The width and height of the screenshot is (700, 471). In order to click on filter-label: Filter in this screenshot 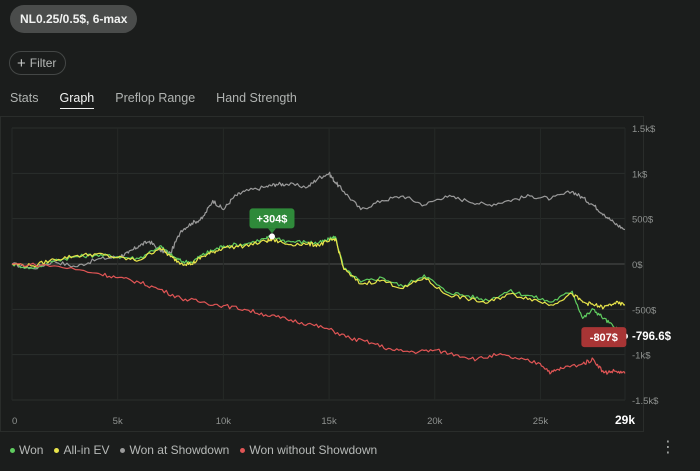, I will do `click(43, 63)`.